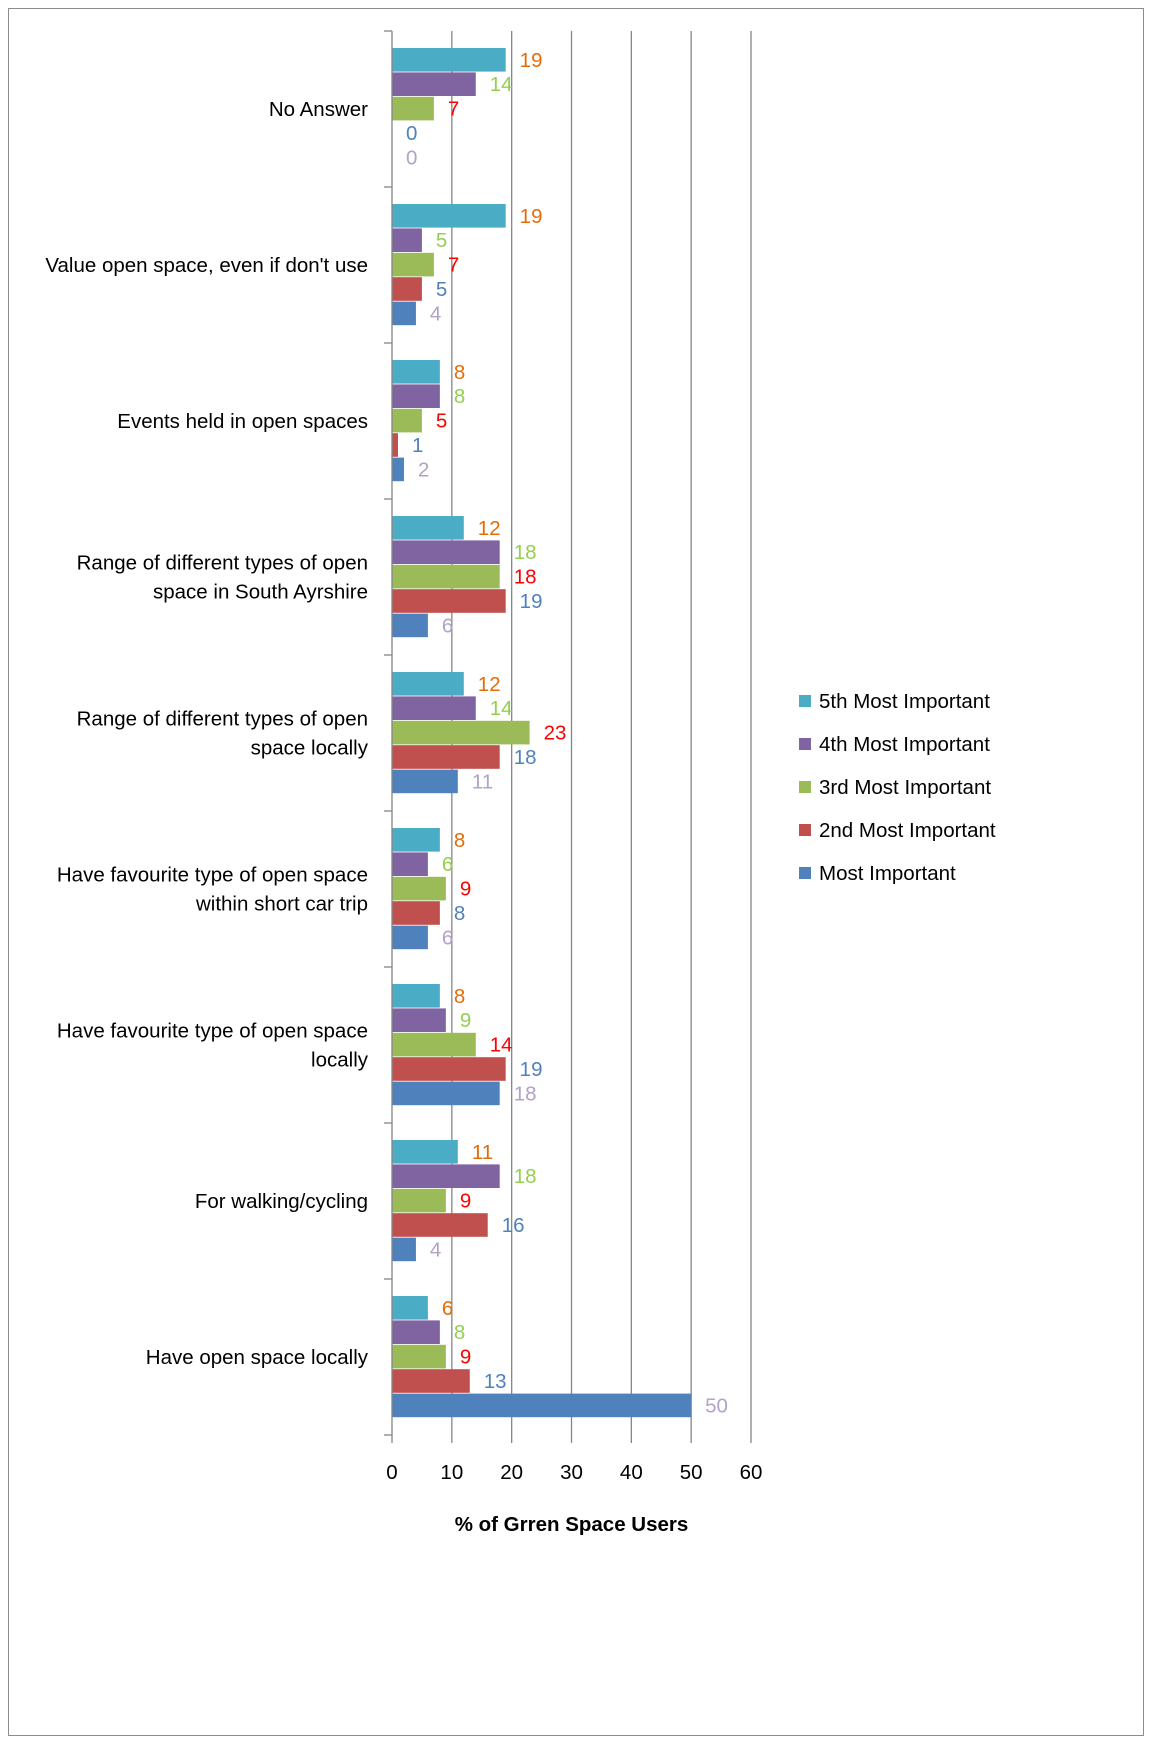 The image size is (1154, 1746). I want to click on category-label: space in South Ayrshire, so click(260, 592).